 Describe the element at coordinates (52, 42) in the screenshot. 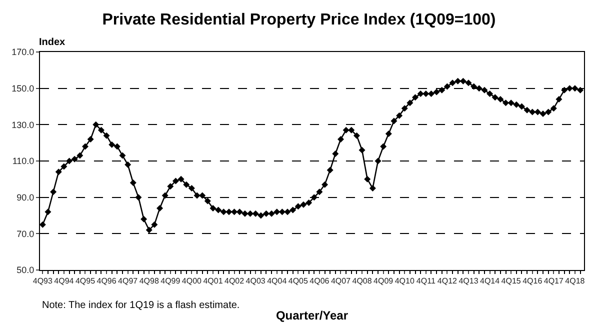

I see `y-axis-title: Index` at that location.